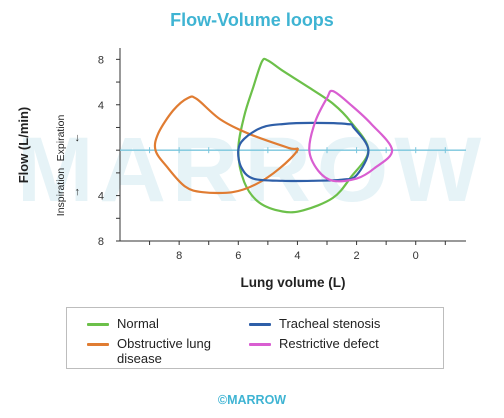 This screenshot has height=418, width=504. What do you see at coordinates (238, 256) in the screenshot?
I see `x-tick-label: 6` at bounding box center [238, 256].